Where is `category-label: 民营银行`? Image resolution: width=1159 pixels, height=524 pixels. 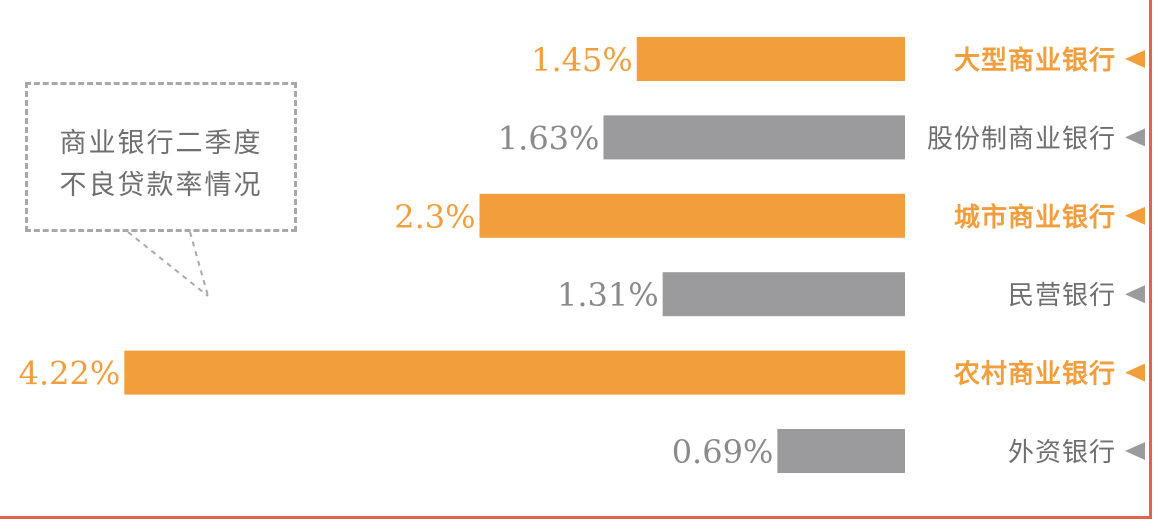 category-label: 民营银行 is located at coordinates (1062, 296).